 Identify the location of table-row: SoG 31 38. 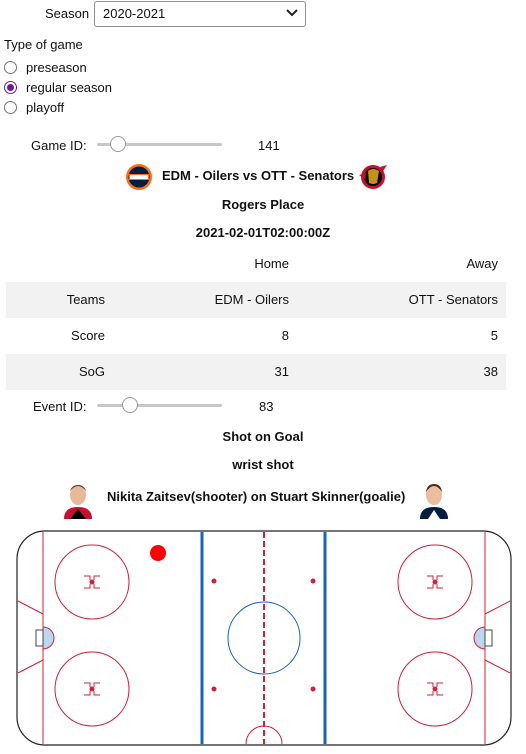
(256, 372).